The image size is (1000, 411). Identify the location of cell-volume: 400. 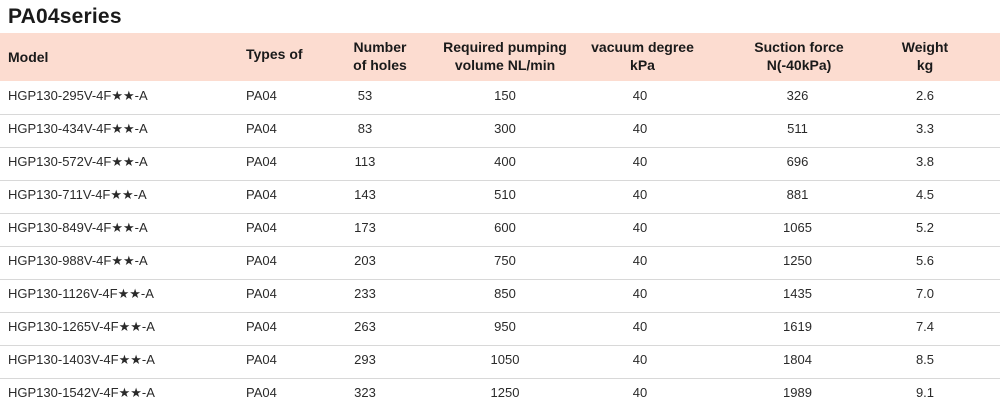
(505, 161).